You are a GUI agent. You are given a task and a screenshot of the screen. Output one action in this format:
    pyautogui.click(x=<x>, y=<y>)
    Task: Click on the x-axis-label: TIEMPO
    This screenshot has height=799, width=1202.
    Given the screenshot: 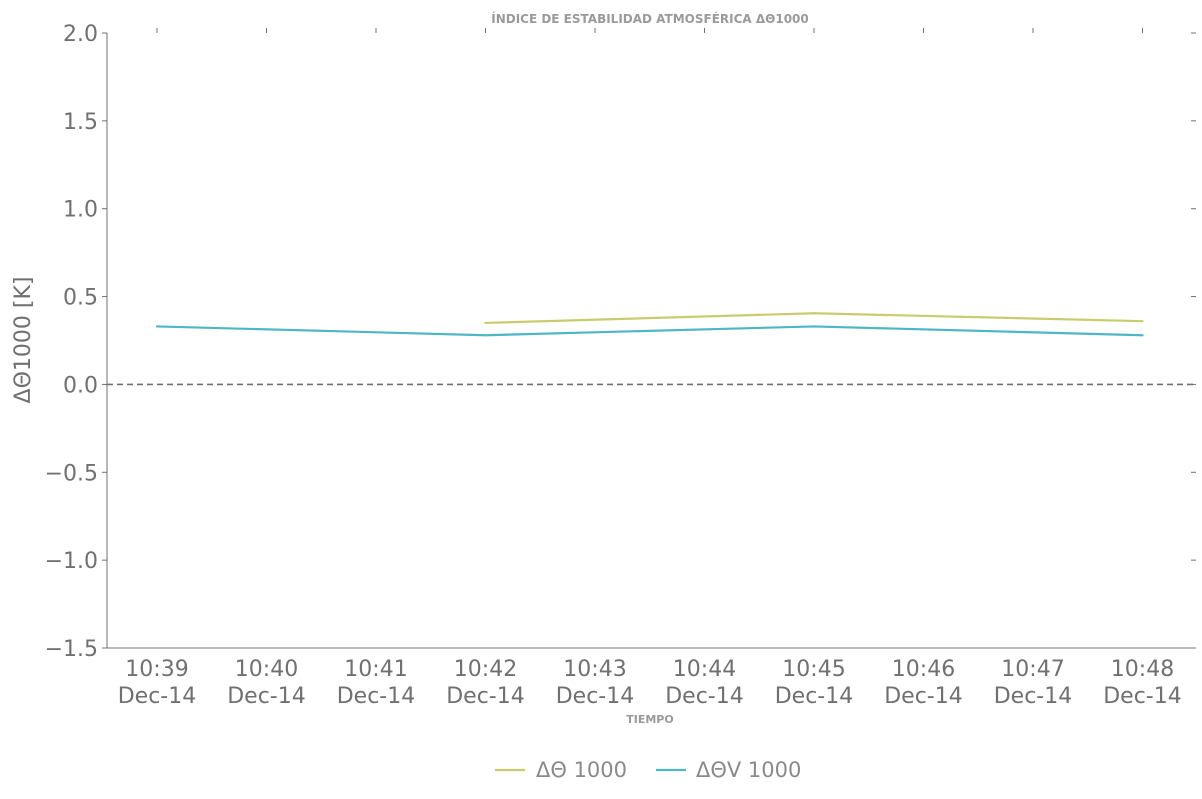 What is the action you would take?
    pyautogui.click(x=649, y=719)
    